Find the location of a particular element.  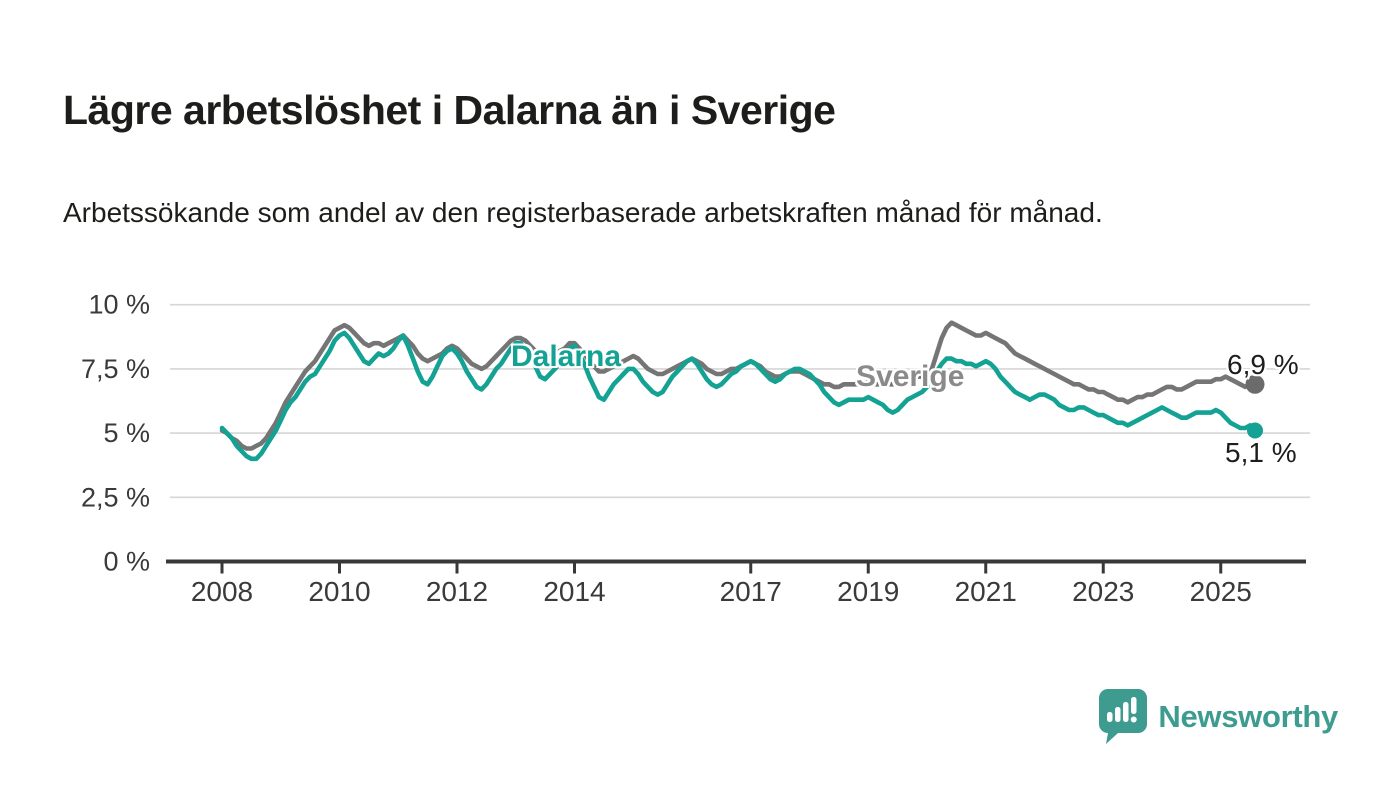

end-value-label-sverige: 6,9 % is located at coordinates (1263, 364).